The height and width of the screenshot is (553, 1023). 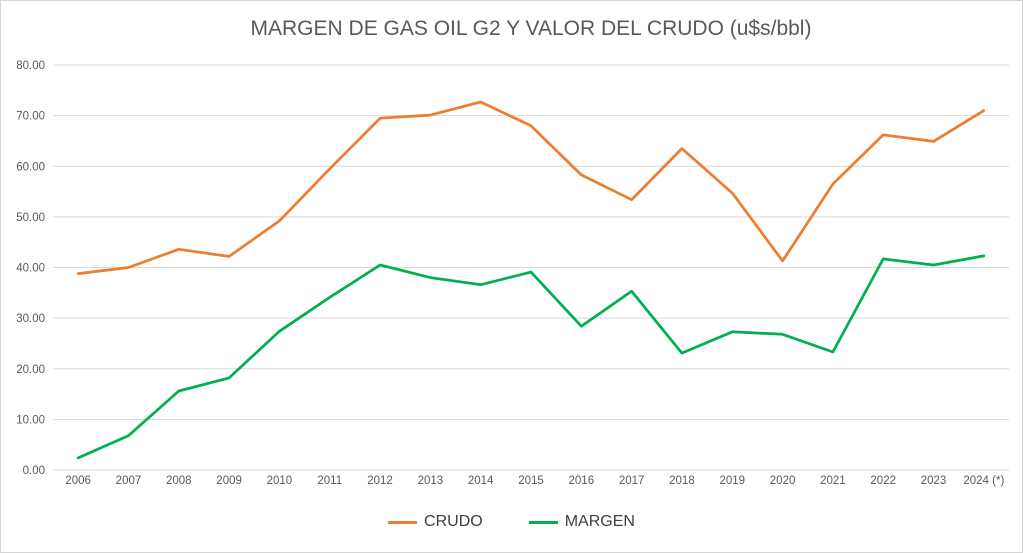 I want to click on x-axis-tick-label: 2009, so click(x=229, y=481).